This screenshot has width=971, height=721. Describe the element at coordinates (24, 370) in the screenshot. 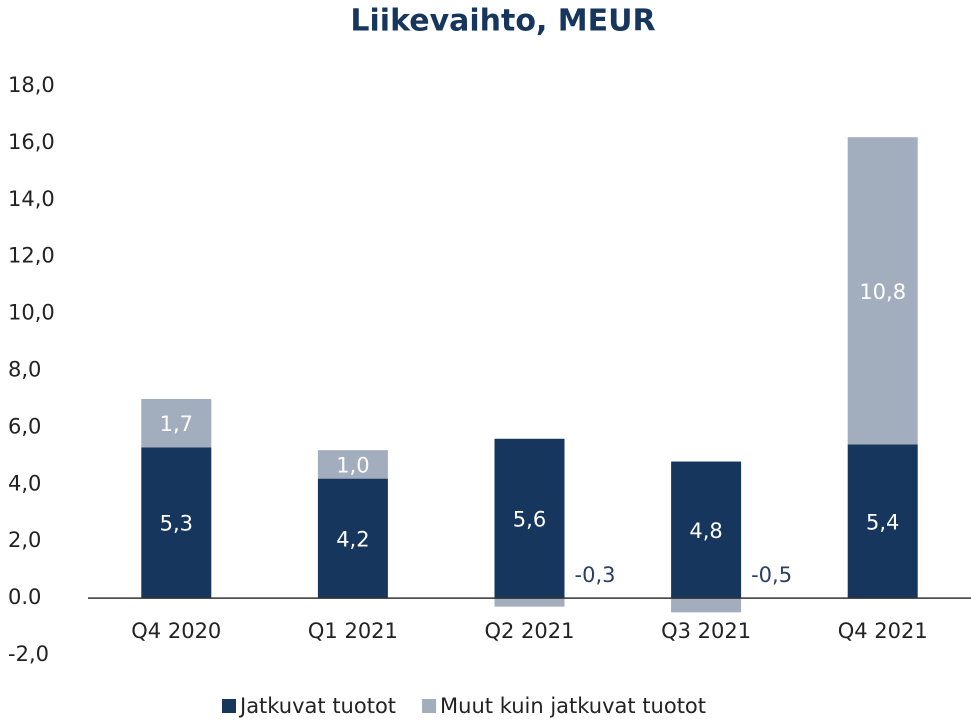

I see `y-tick-label: 8,0` at that location.